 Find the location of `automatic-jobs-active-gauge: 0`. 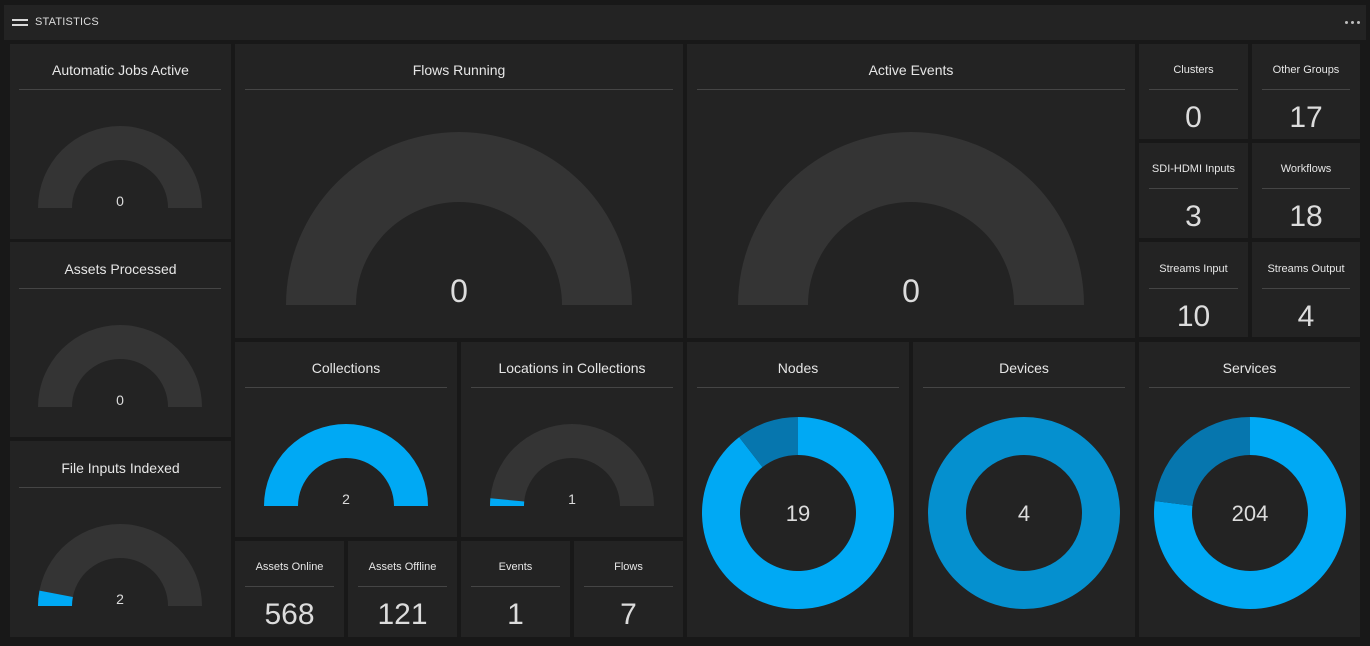

automatic-jobs-active-gauge: 0 is located at coordinates (120, 167).